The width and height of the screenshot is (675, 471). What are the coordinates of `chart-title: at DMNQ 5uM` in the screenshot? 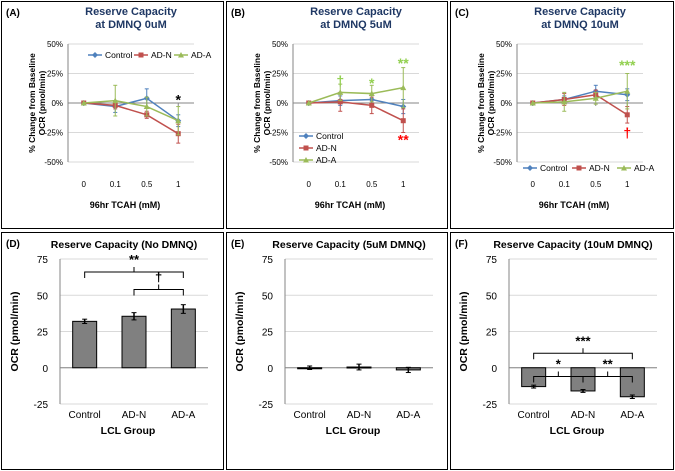 It's located at (356, 25).